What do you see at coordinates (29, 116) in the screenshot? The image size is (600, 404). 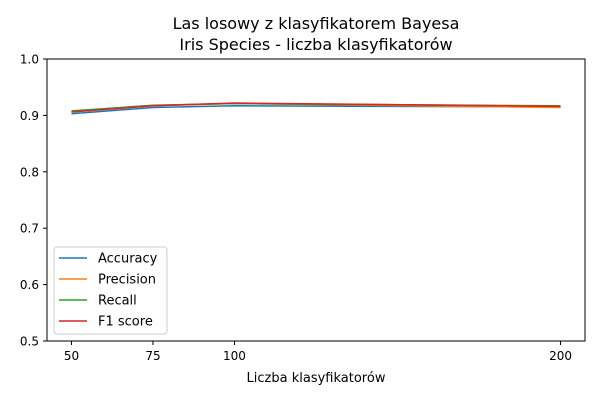 I see `y-tick-label: 0.9` at bounding box center [29, 116].